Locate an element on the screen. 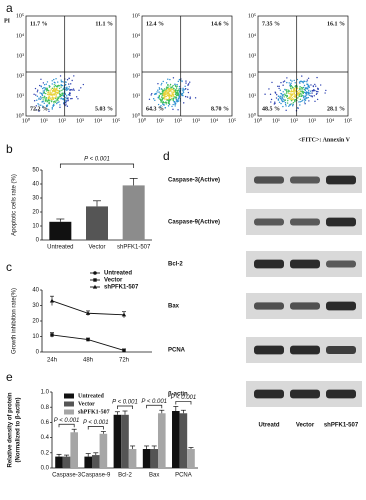 This screenshot has height=500, width=366. quadrant-value: 11.1 % is located at coordinates (104, 24).